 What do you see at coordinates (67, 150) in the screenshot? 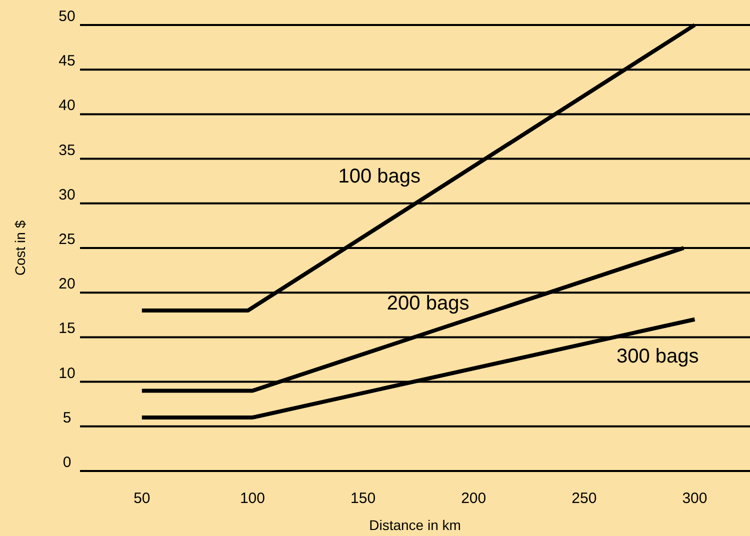
I see `y-tick-label: 35` at bounding box center [67, 150].